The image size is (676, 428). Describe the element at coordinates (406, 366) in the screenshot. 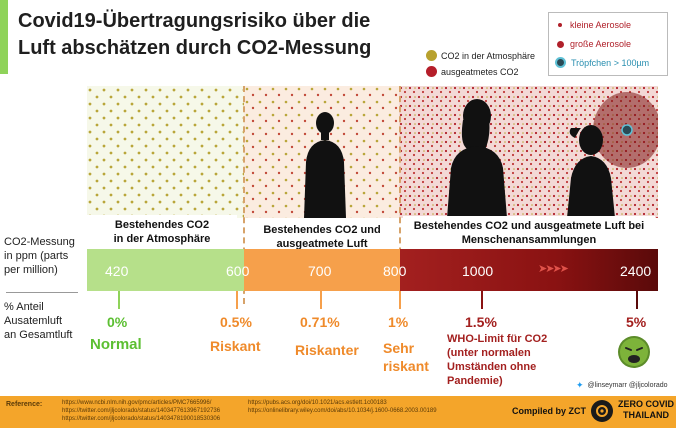

I see `level-very-risky-line-2: riskant` at that location.